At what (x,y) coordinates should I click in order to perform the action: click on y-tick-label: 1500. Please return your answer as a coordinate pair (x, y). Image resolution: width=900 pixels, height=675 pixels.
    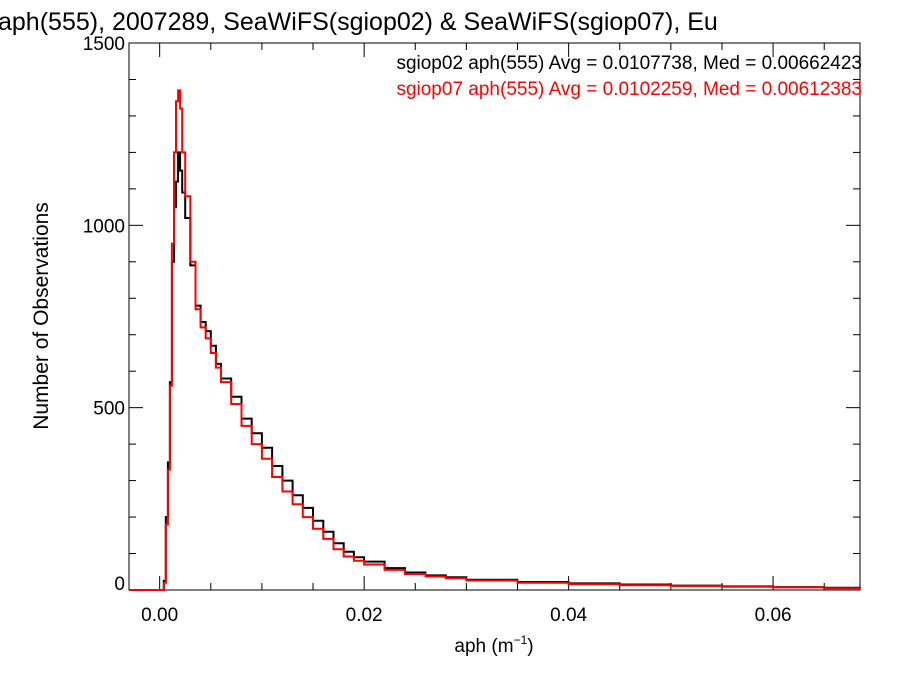
    Looking at the image, I should click on (104, 44).